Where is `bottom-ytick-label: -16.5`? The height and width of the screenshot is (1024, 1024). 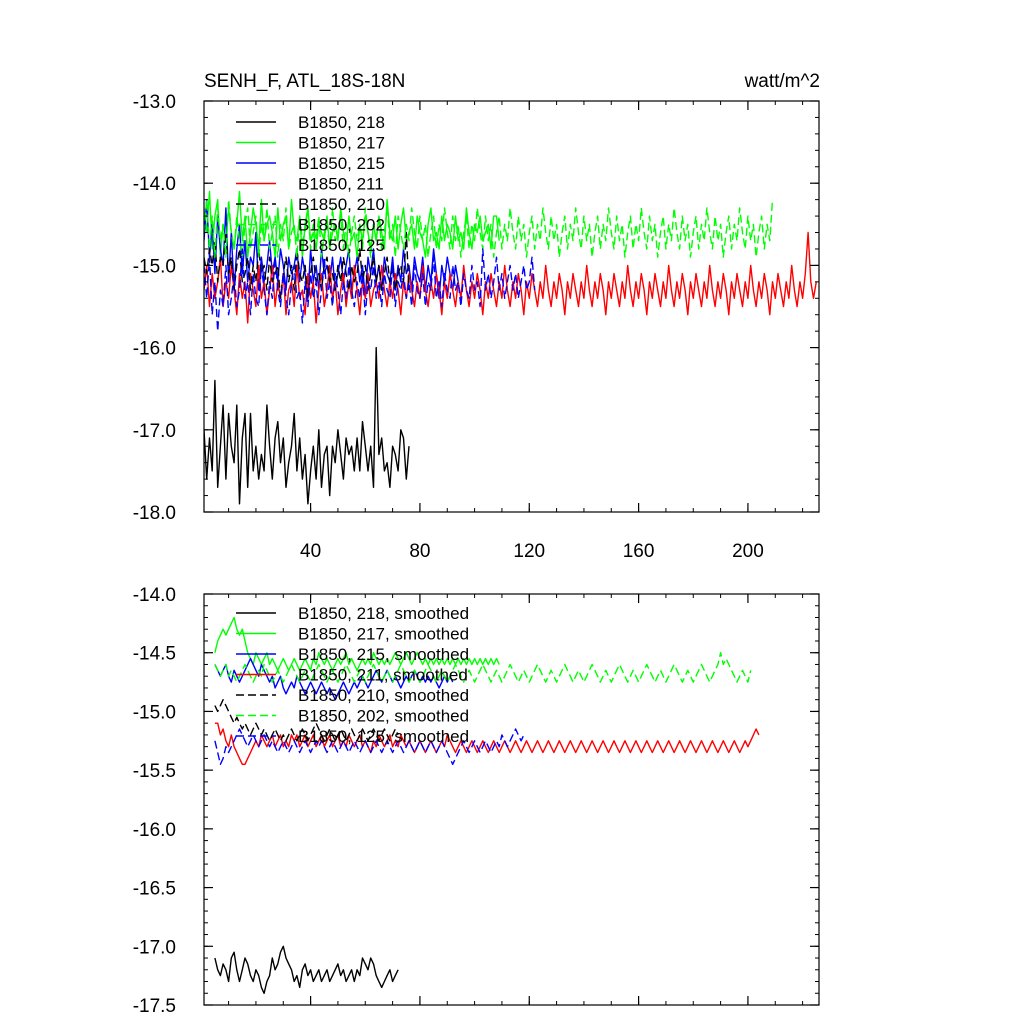 bottom-ytick-label: -16.5 is located at coordinates (154, 889).